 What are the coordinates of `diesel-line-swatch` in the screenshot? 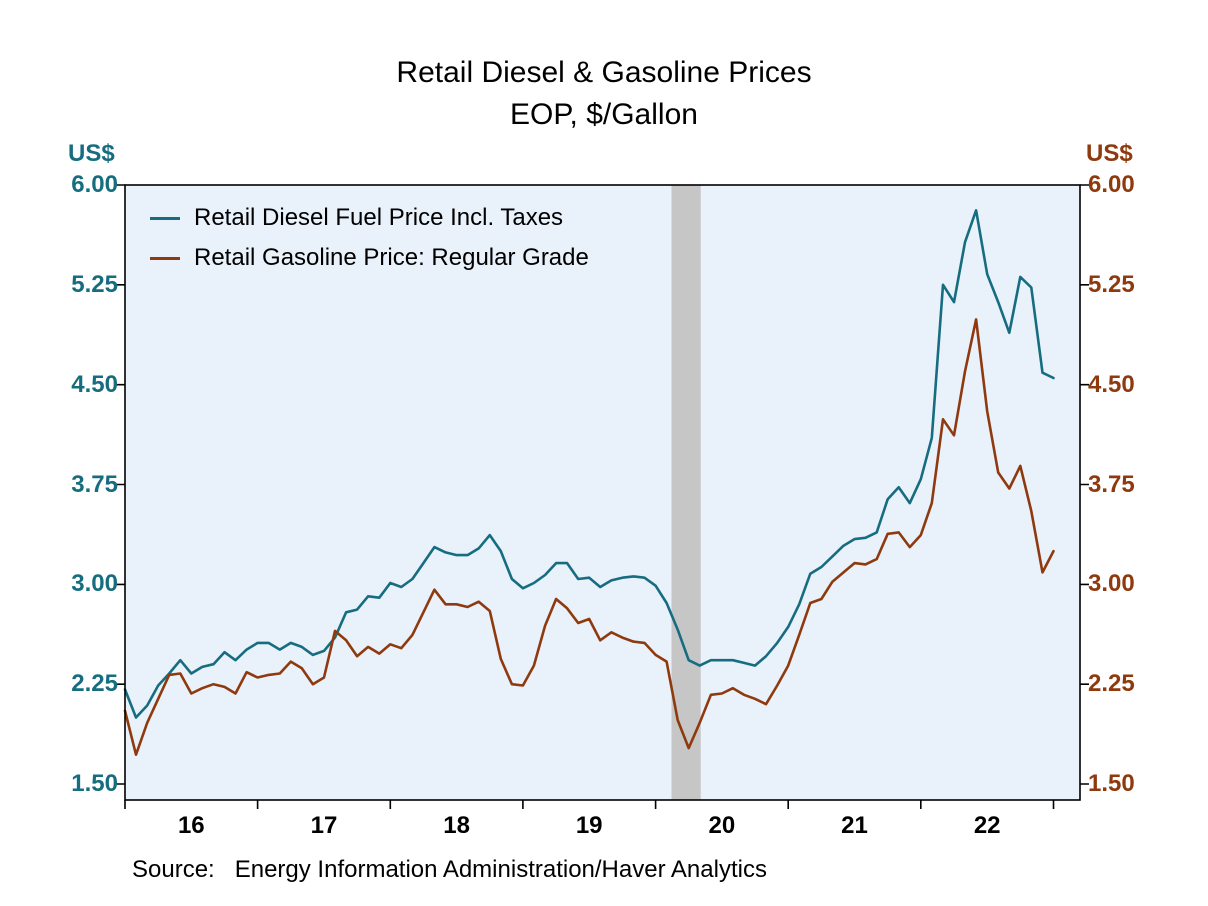 It's located at (165, 218).